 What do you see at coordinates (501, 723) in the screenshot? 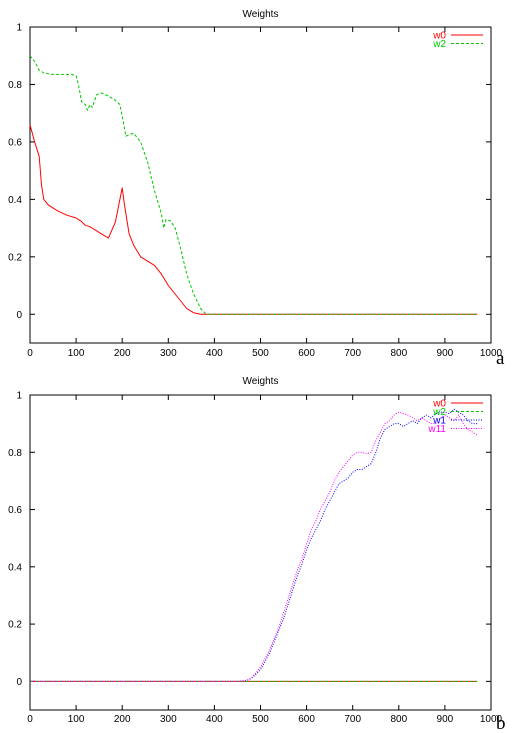
I see `panel-label: b` at bounding box center [501, 723].